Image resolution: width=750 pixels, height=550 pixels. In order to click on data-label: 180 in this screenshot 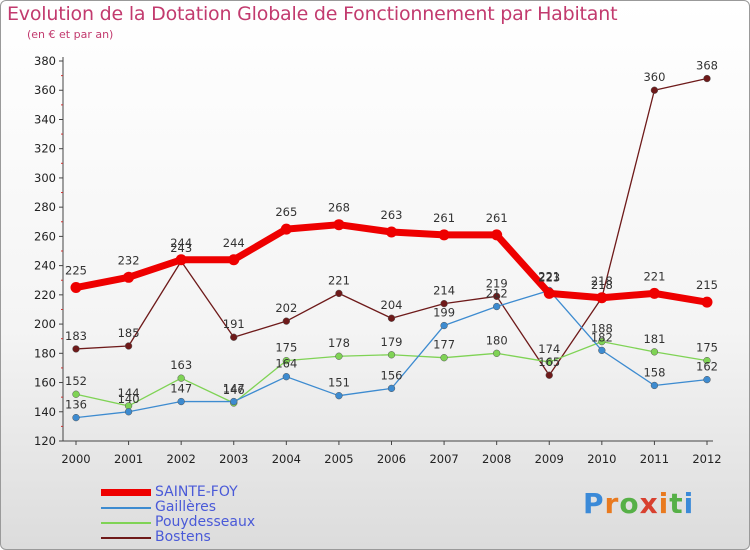, I will do `click(497, 340)`.